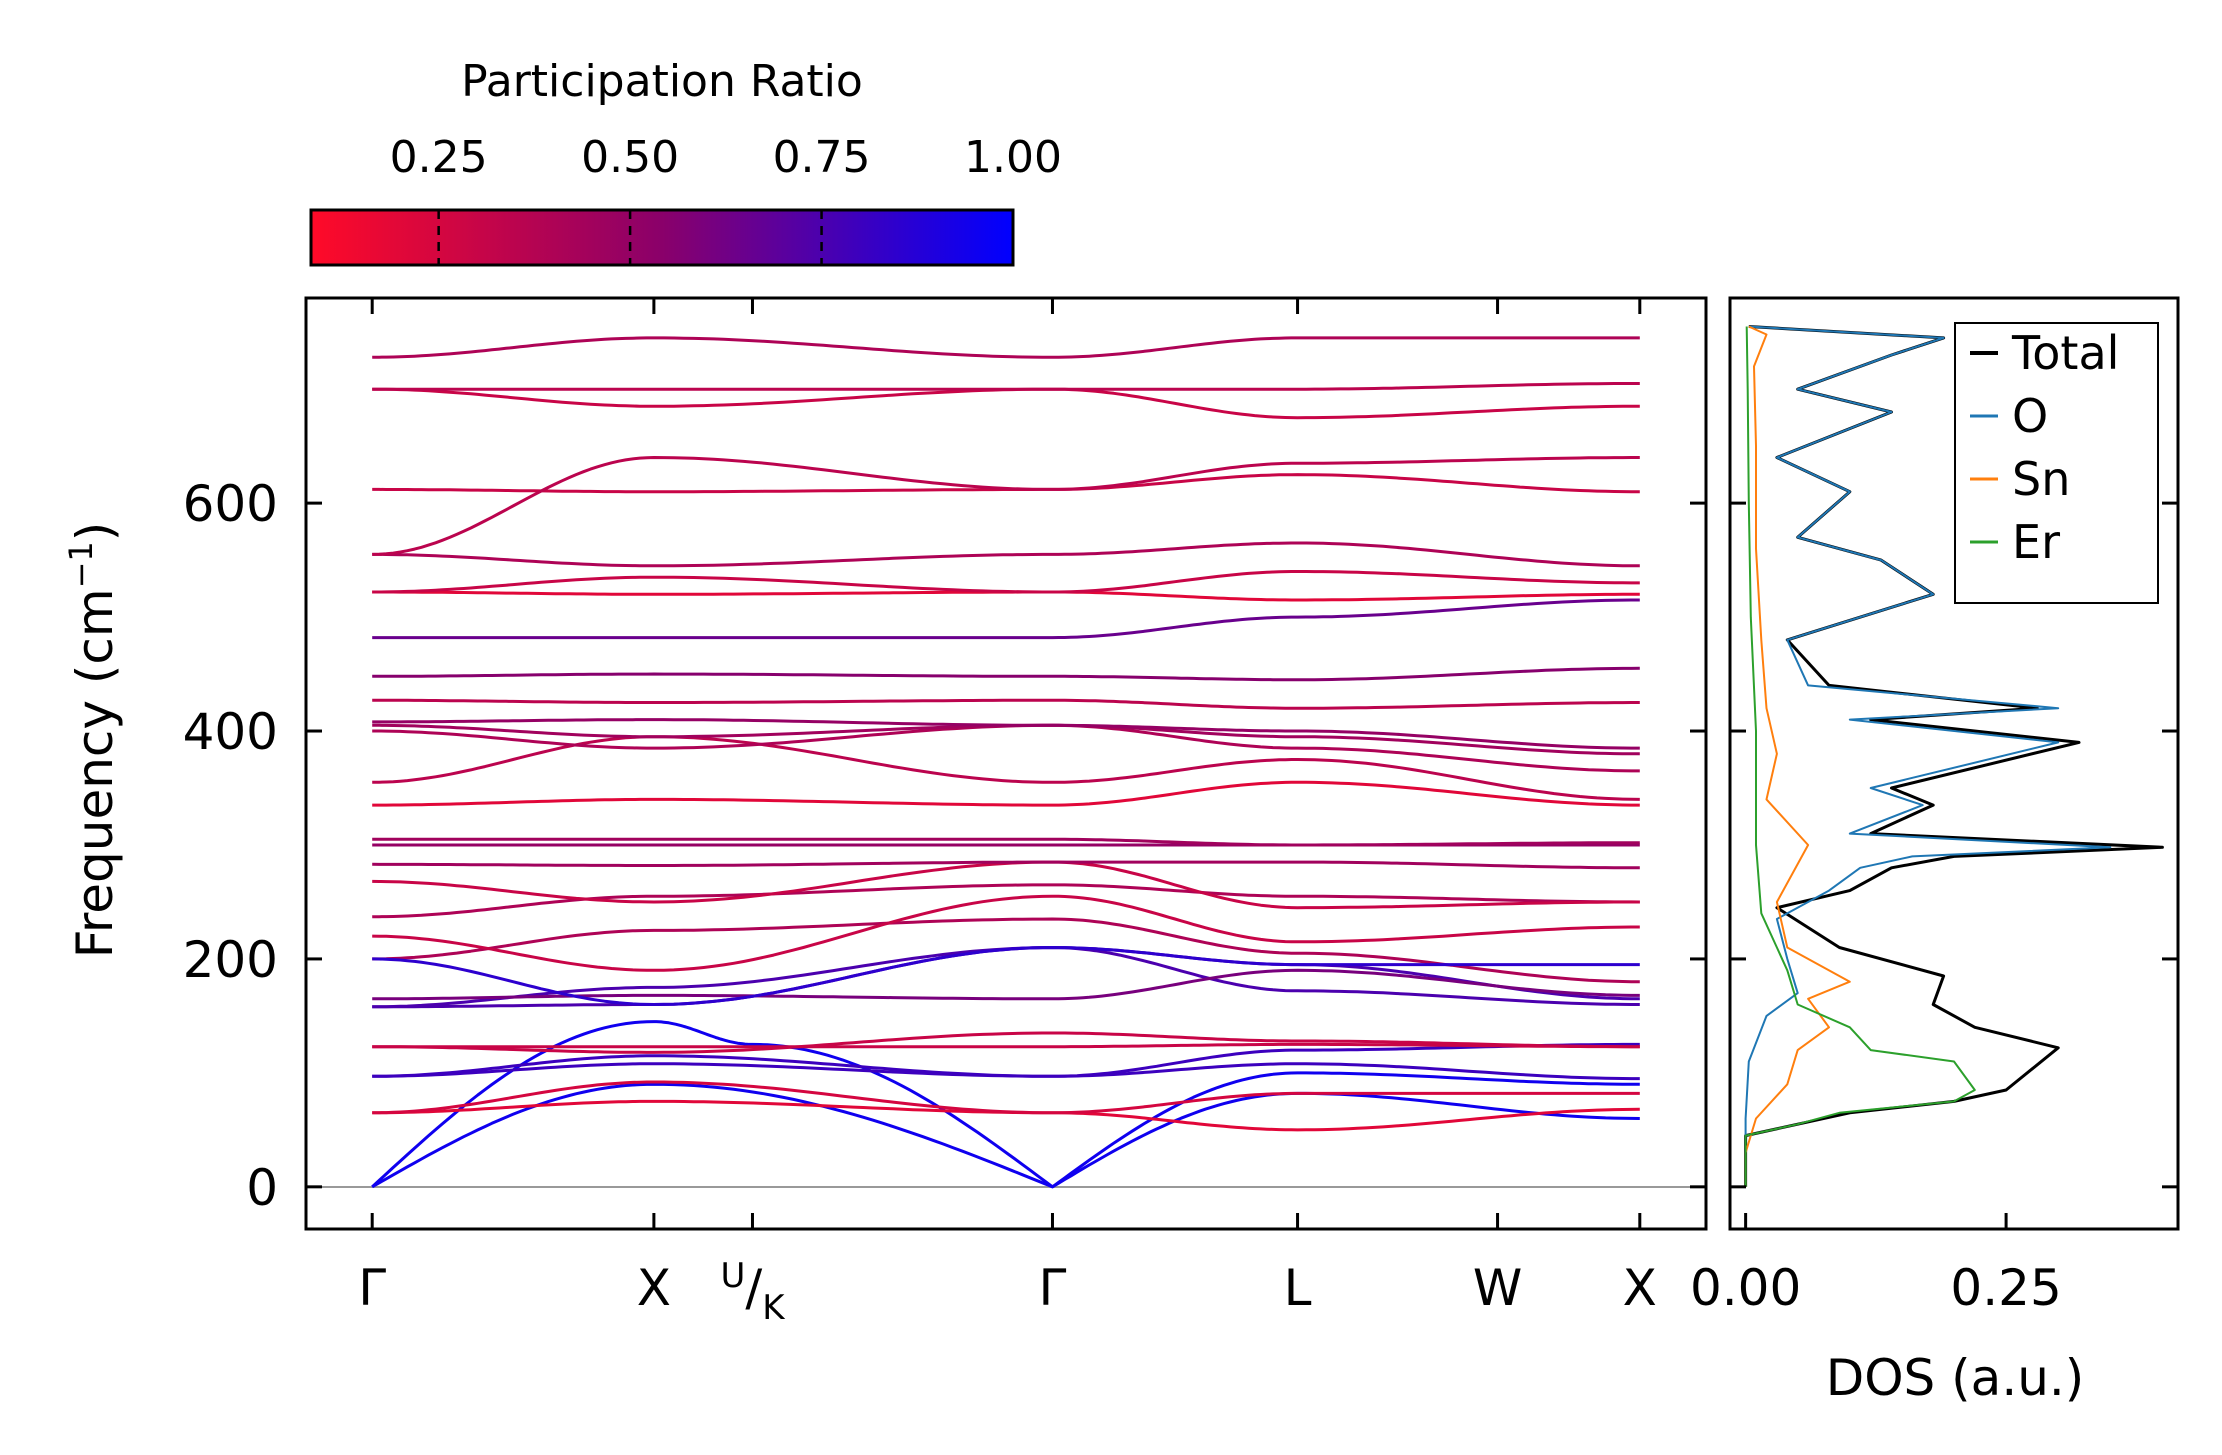 Image resolution: width=2222 pixels, height=1455 pixels. Describe the element at coordinates (726, 157) in the screenshot. I see `colorbar-tick-labels: 0.25 0.50 0.75 1.00` at that location.